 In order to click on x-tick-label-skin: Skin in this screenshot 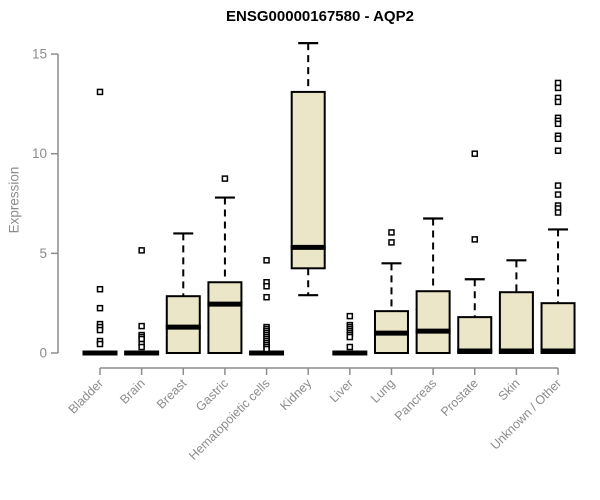, I will do `click(508, 389)`.